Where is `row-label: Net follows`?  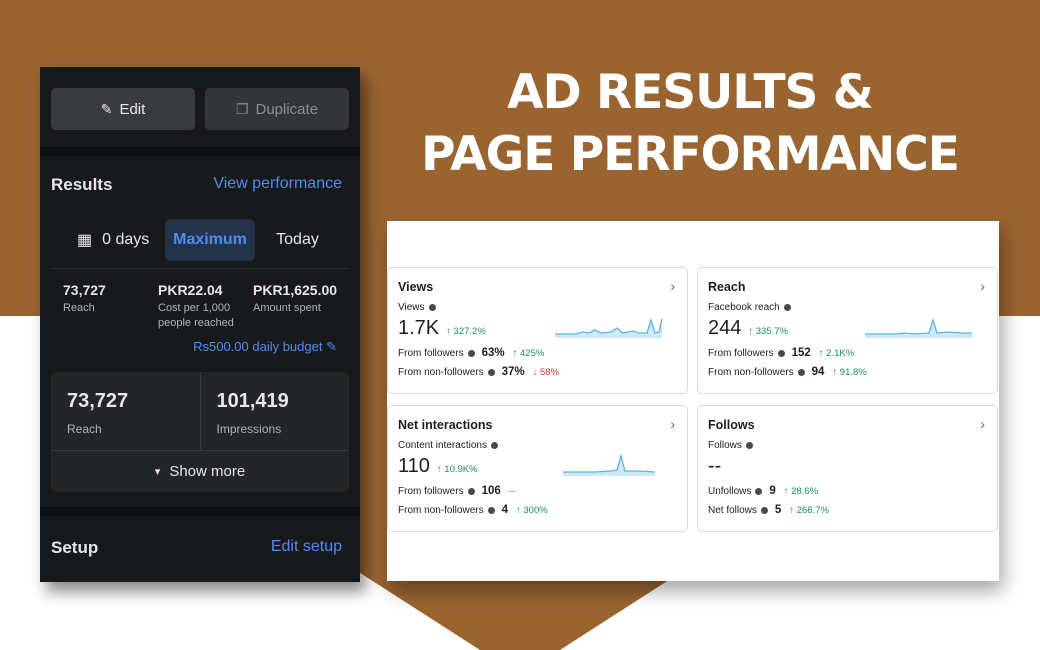
row-label: Net follows is located at coordinates (732, 510).